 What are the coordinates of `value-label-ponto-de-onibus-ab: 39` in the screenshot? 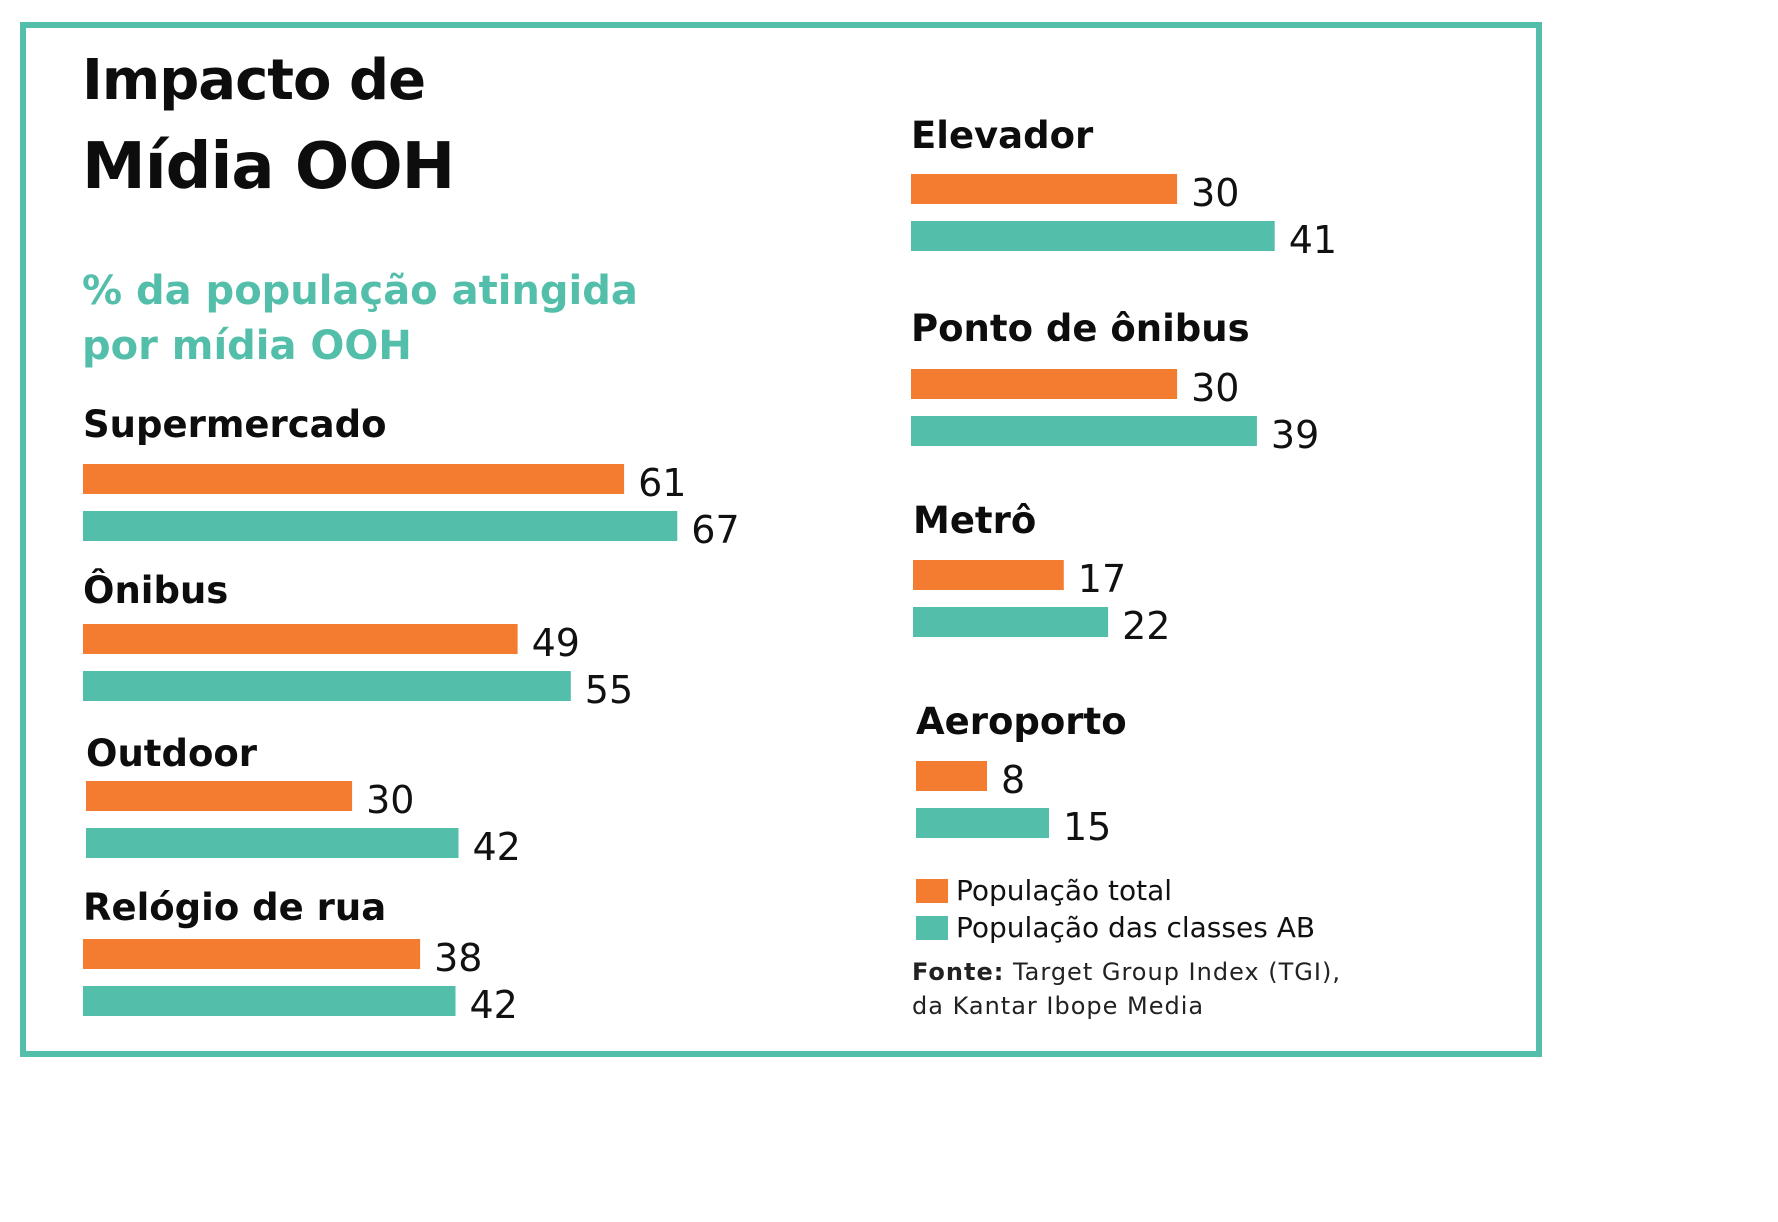 It's located at (1295, 435).